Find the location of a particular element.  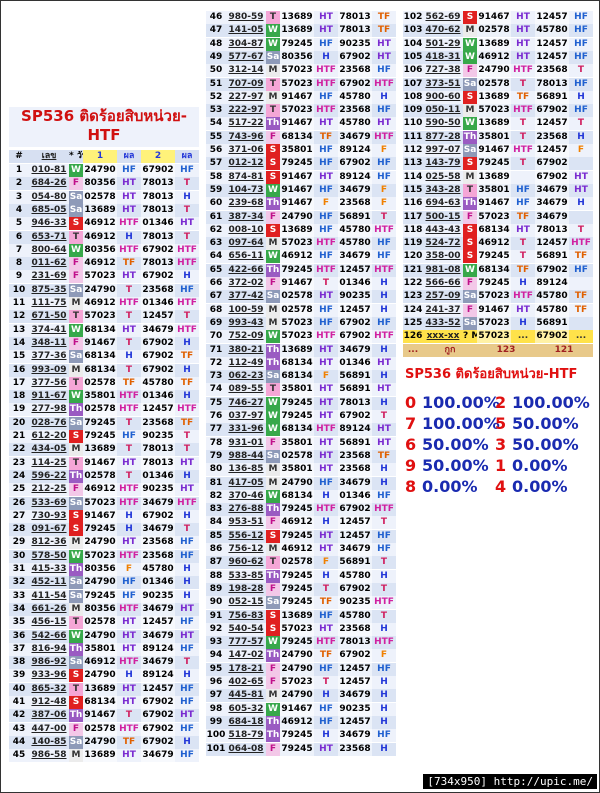

code: 348-11 is located at coordinates (49, 342).